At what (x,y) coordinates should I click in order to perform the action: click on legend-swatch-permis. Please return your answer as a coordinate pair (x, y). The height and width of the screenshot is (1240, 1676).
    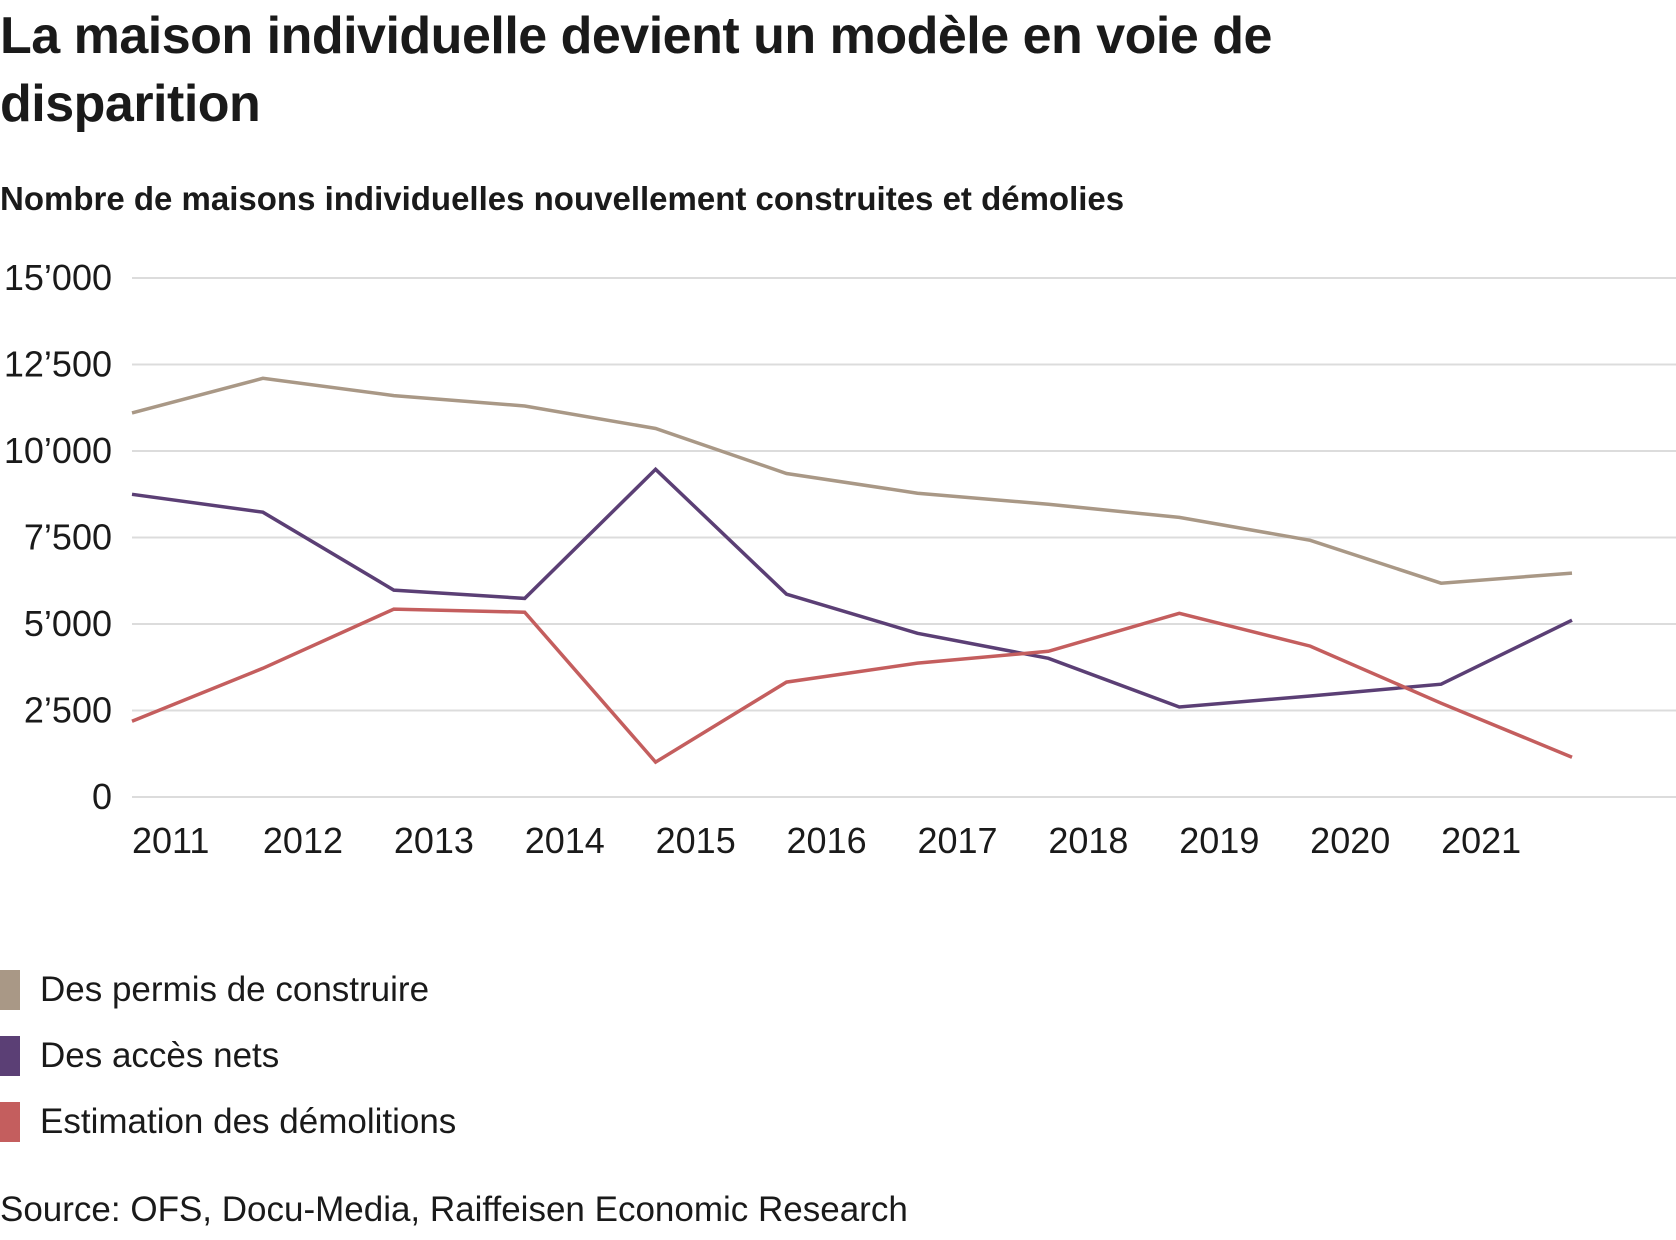
    Looking at the image, I should click on (10, 990).